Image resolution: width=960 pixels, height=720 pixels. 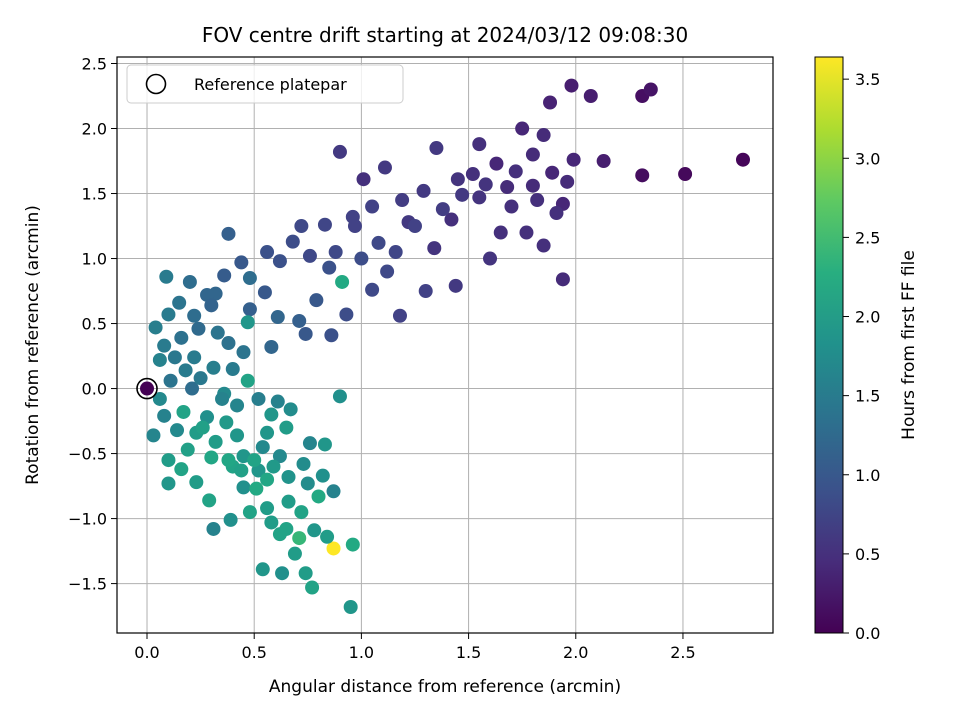 What do you see at coordinates (867, 633) in the screenshot?
I see `colorbar-tick-label: 0.0` at bounding box center [867, 633].